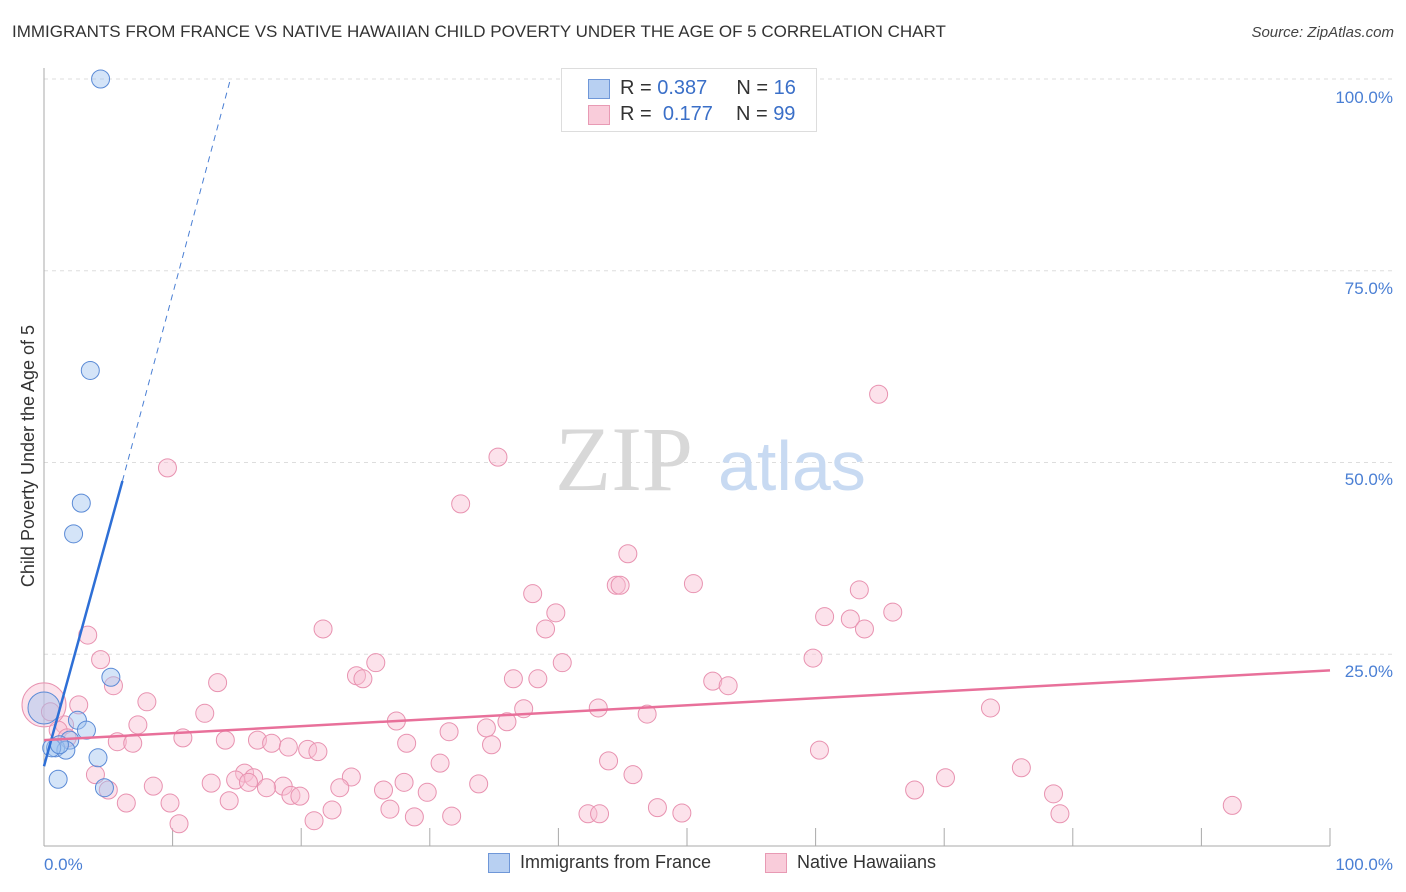  Describe the element at coordinates (28, 456) in the screenshot. I see `y-axis-label: Child Poverty Under the Age of 5` at that location.